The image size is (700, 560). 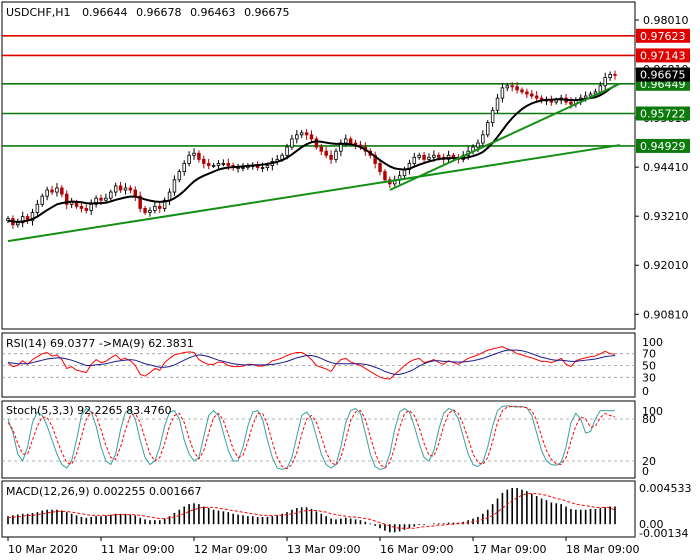 I want to click on resistance-level-tag, so click(x=663, y=55).